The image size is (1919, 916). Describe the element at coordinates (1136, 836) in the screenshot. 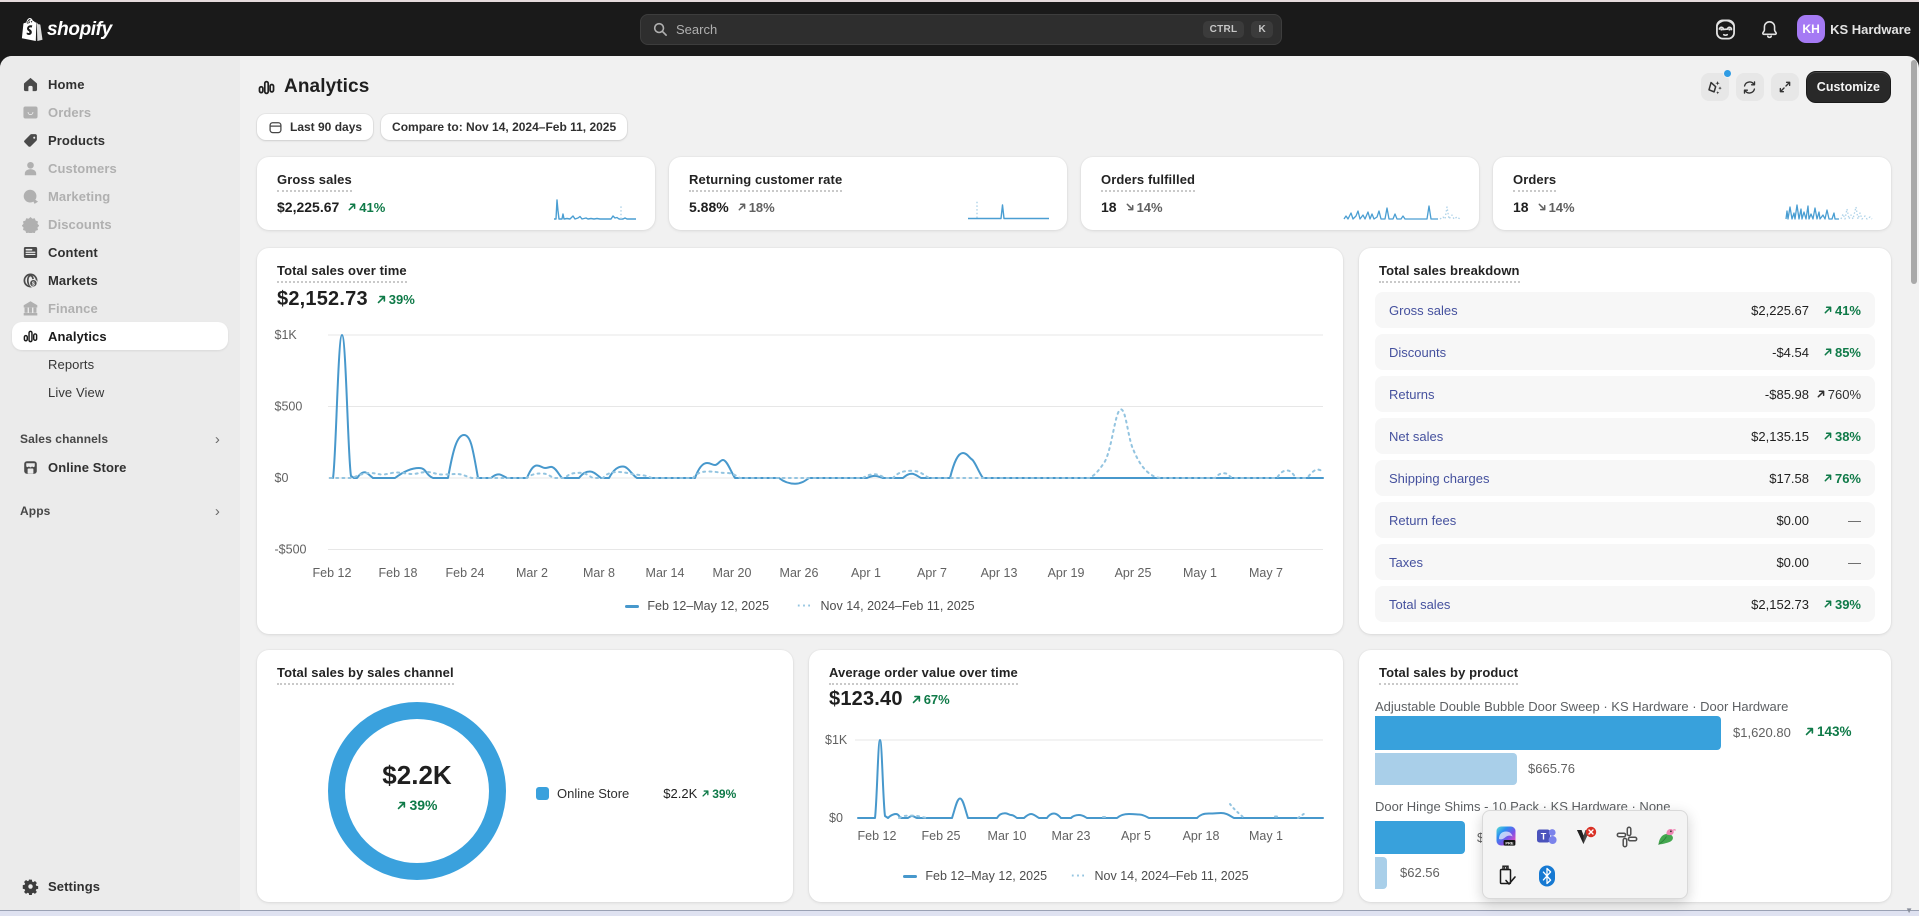

I see `svg-text: Apr 5` at that location.